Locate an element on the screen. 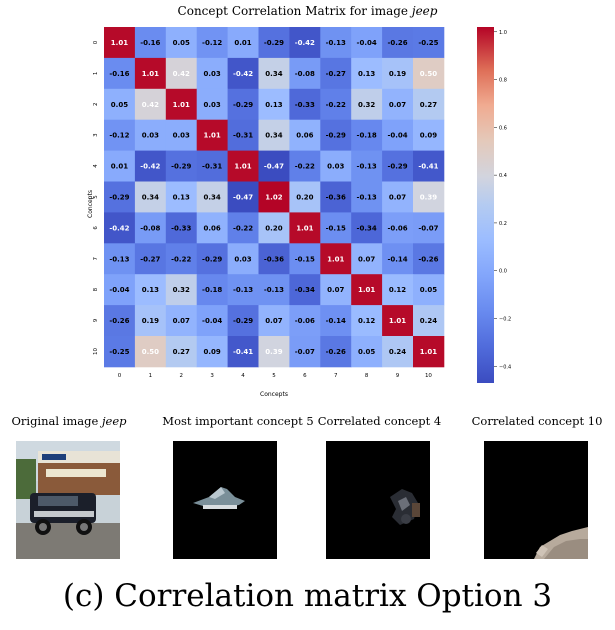 This screenshot has width=615, height=630. heatmap-value-6-10: -0.07 is located at coordinates (428, 228).